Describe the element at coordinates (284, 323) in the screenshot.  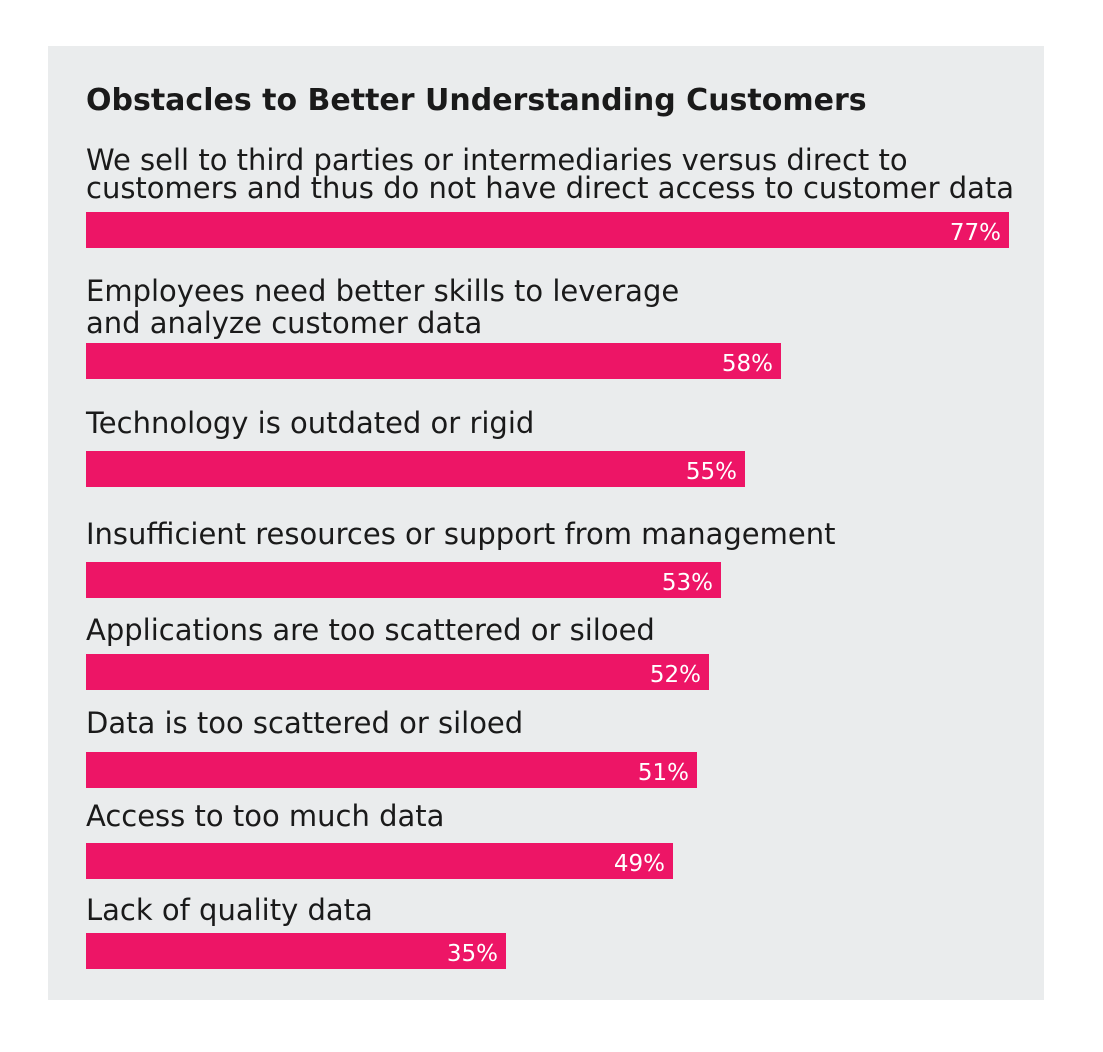
I see `category-label: and analyze customer data` at that location.